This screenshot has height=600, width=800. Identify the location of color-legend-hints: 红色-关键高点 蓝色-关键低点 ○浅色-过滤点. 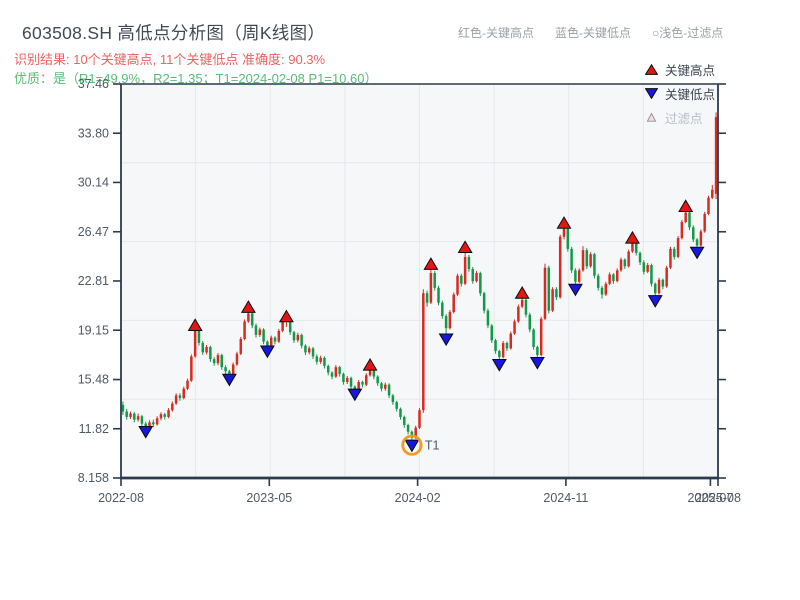
(590, 32).